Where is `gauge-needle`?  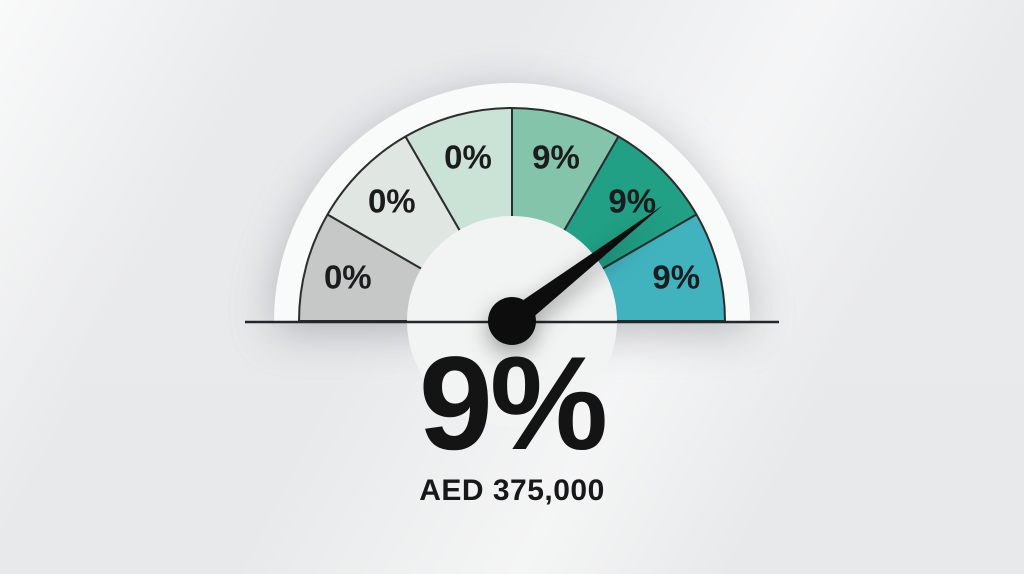
gauge-needle is located at coordinates (575, 275).